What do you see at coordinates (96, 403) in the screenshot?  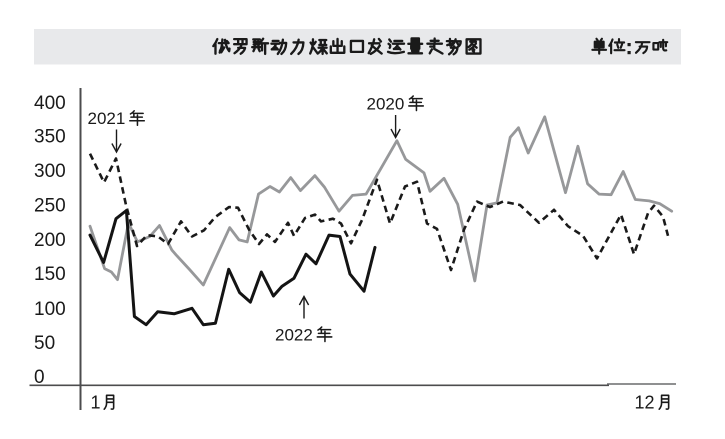 I see `svg-text: 1` at bounding box center [96, 403].